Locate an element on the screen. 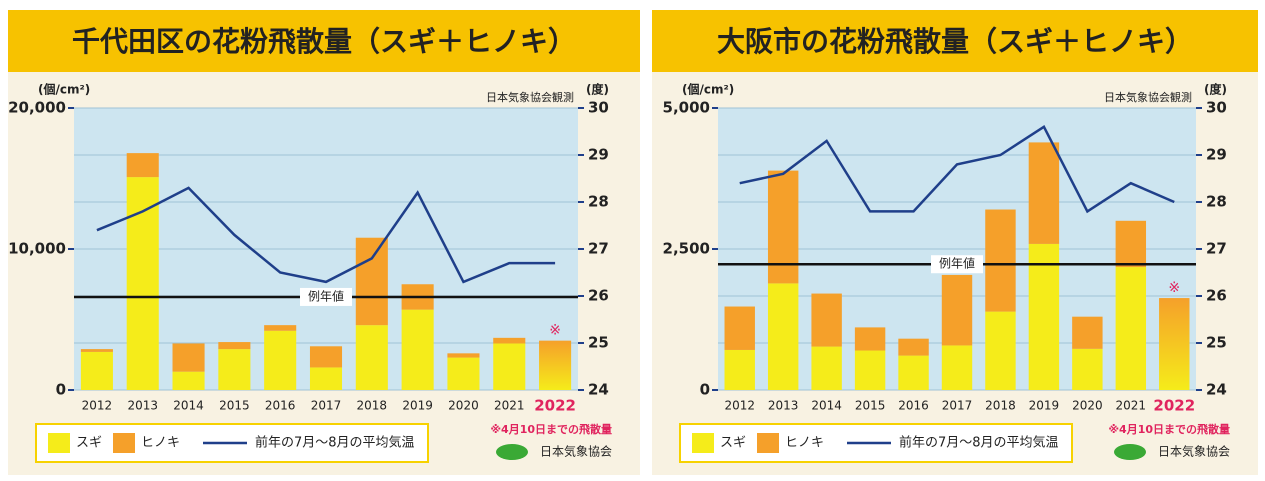  x-tick-label: 2015 is located at coordinates (870, 406).